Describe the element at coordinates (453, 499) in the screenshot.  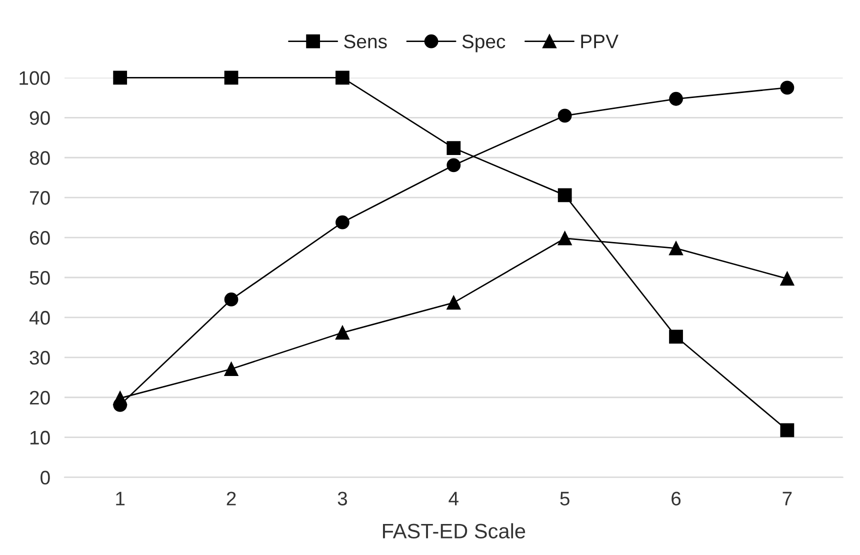
I see `x-tick-label: 4` at that location.